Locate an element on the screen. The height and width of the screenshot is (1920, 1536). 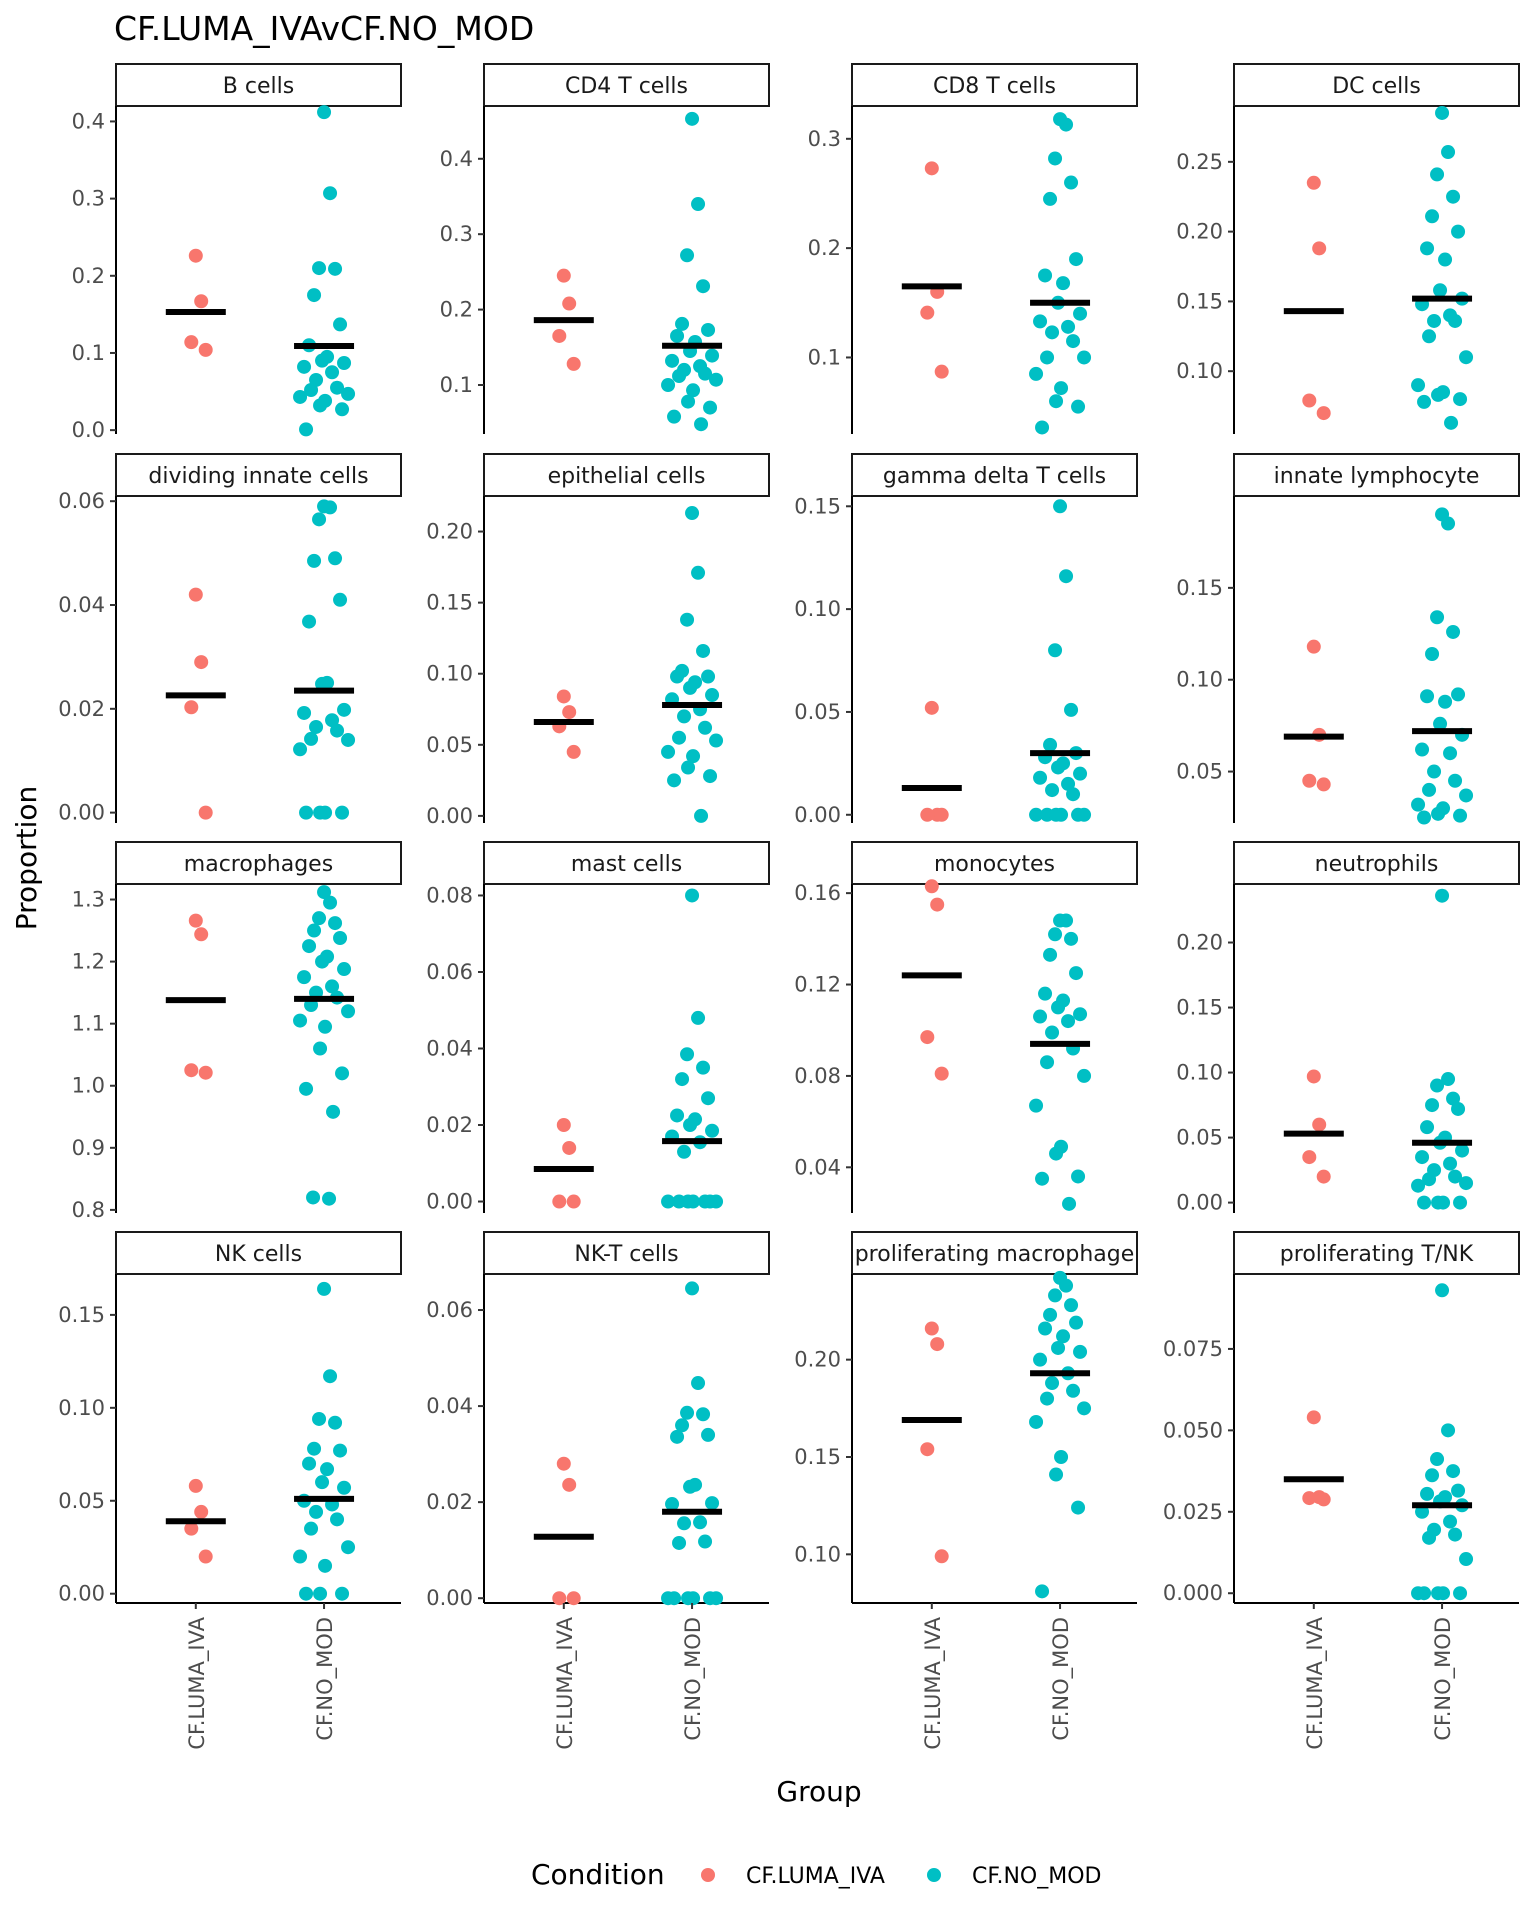
panel-cd4-t-cells: CD4 T cells 0.1 0.2 0.3 0.4 is located at coordinates (605, 248).